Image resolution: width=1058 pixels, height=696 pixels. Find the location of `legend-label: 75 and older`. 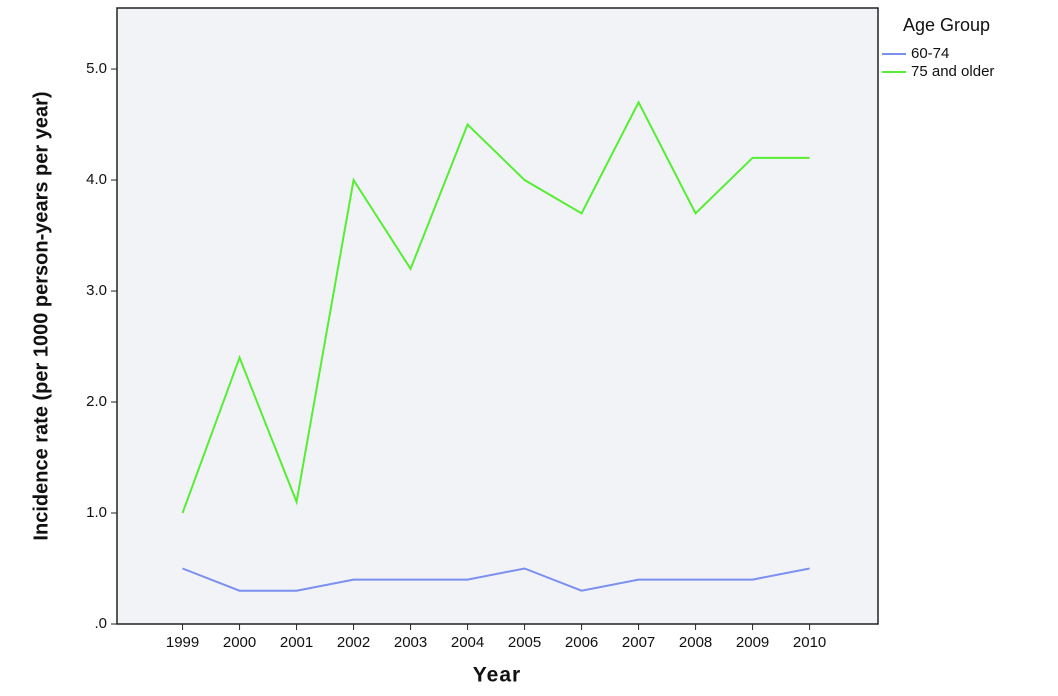

legend-label: 75 and older is located at coordinates (952, 71).